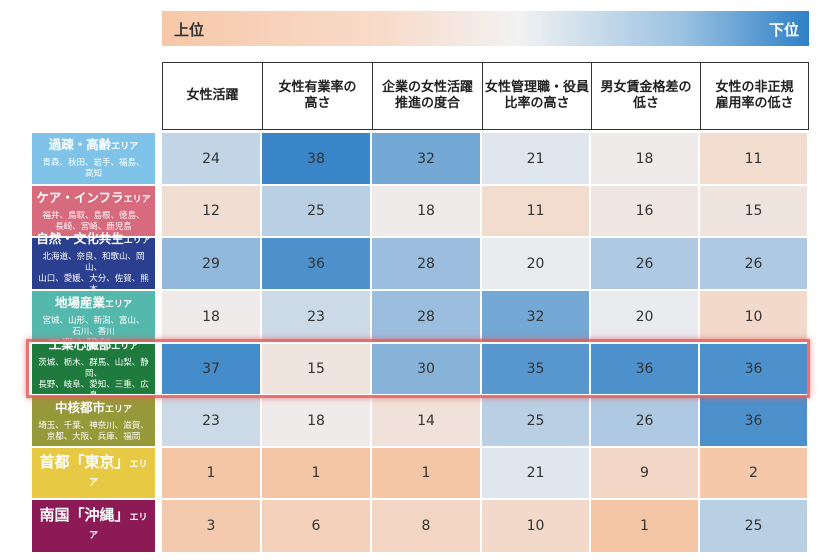  I want to click on rank-legend-bar: 上位 下位, so click(485, 28).